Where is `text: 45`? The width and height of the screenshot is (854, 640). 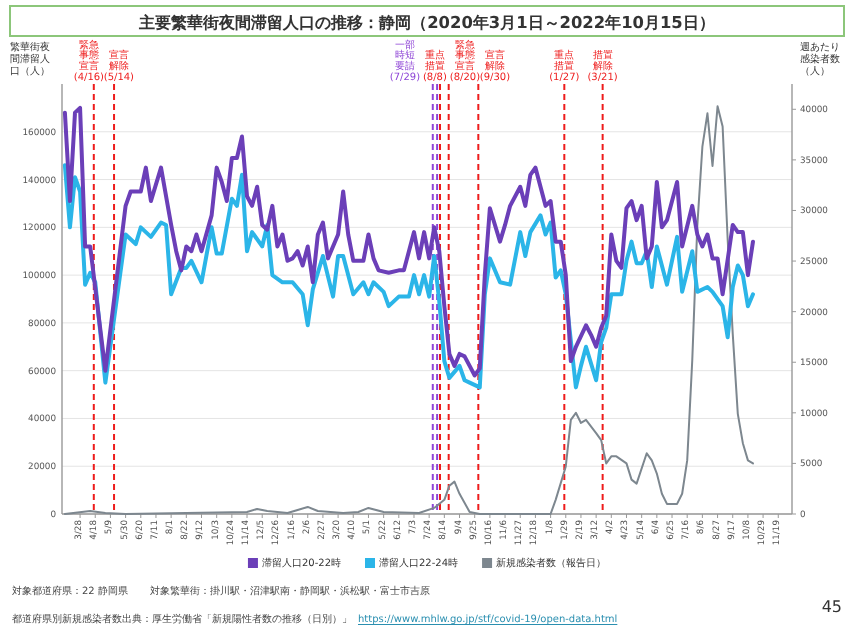
text: 45 is located at coordinates (831, 607).